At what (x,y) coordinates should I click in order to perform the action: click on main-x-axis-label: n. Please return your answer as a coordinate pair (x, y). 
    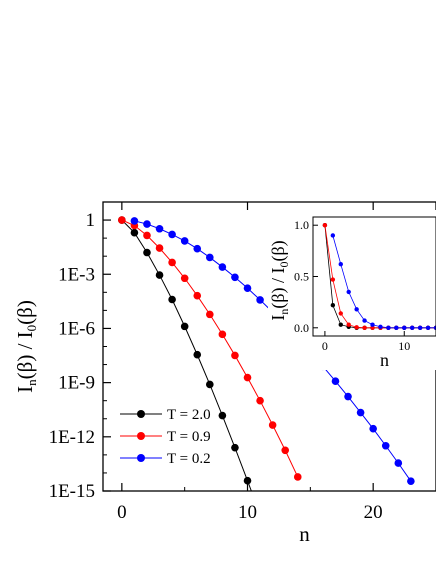
    Looking at the image, I should click on (304, 534).